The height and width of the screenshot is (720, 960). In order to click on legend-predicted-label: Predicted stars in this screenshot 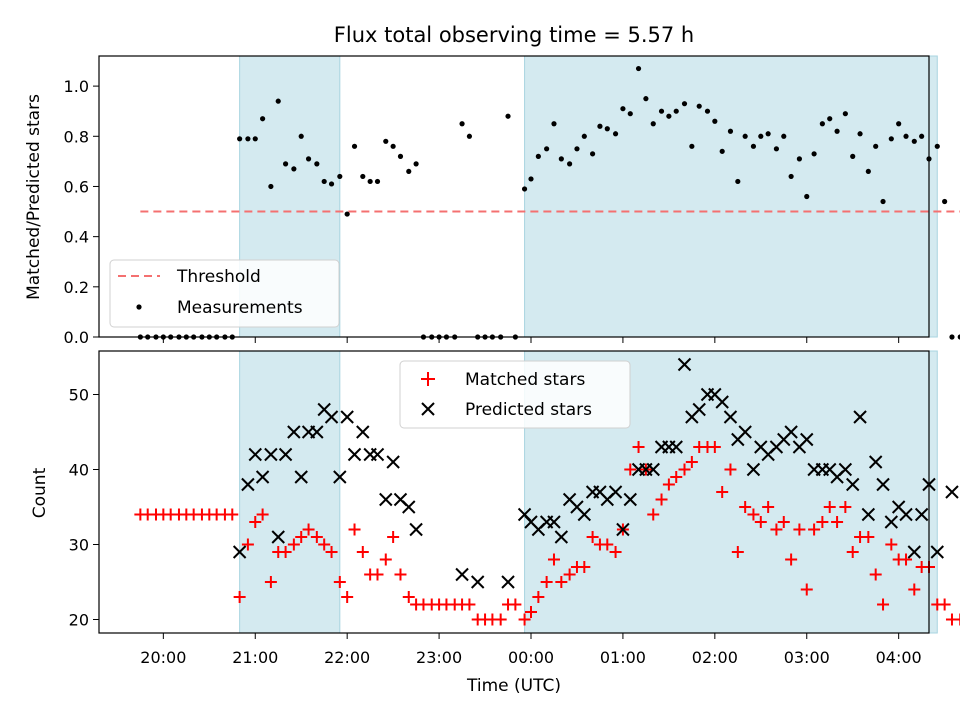, I will do `click(528, 410)`.